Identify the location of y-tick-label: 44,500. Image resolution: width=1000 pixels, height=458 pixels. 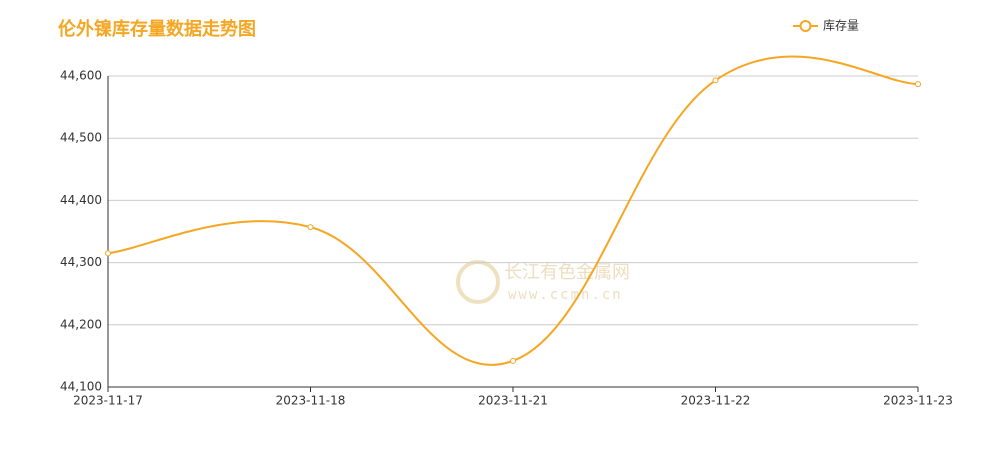
(81, 138).